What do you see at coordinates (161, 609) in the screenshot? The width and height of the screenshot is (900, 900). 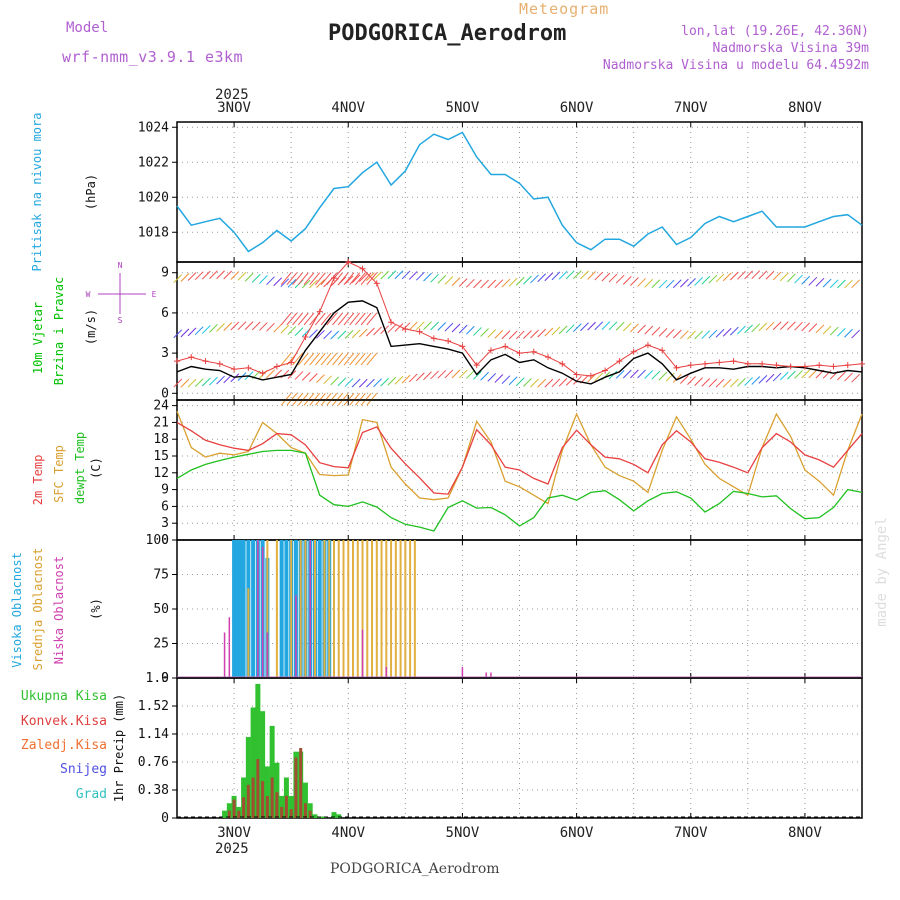 I see `y-tick-label: 50` at bounding box center [161, 609].